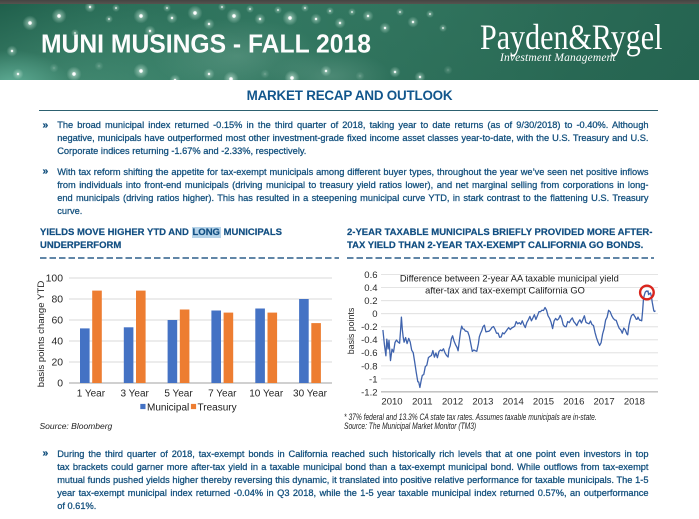 The width and height of the screenshot is (699, 519). What do you see at coordinates (391, 402) in the screenshot?
I see `svg-text: 2010` at bounding box center [391, 402].